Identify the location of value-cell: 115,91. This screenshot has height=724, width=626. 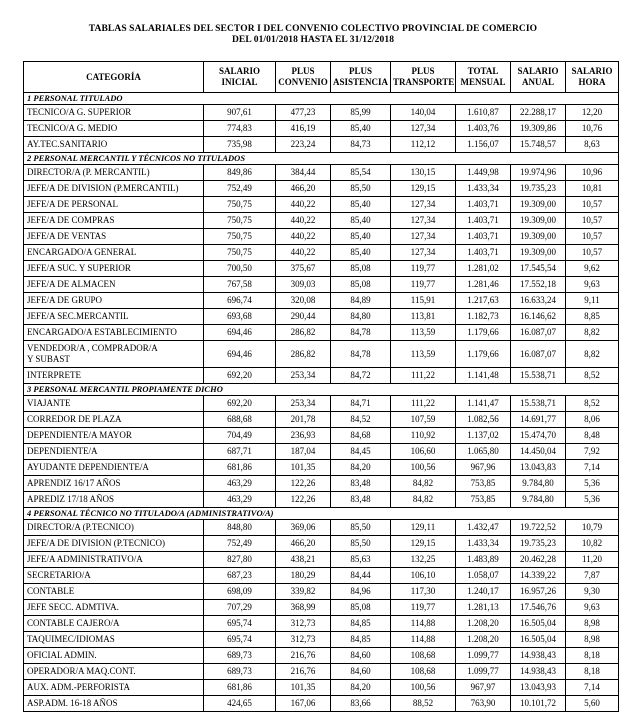
(423, 300).